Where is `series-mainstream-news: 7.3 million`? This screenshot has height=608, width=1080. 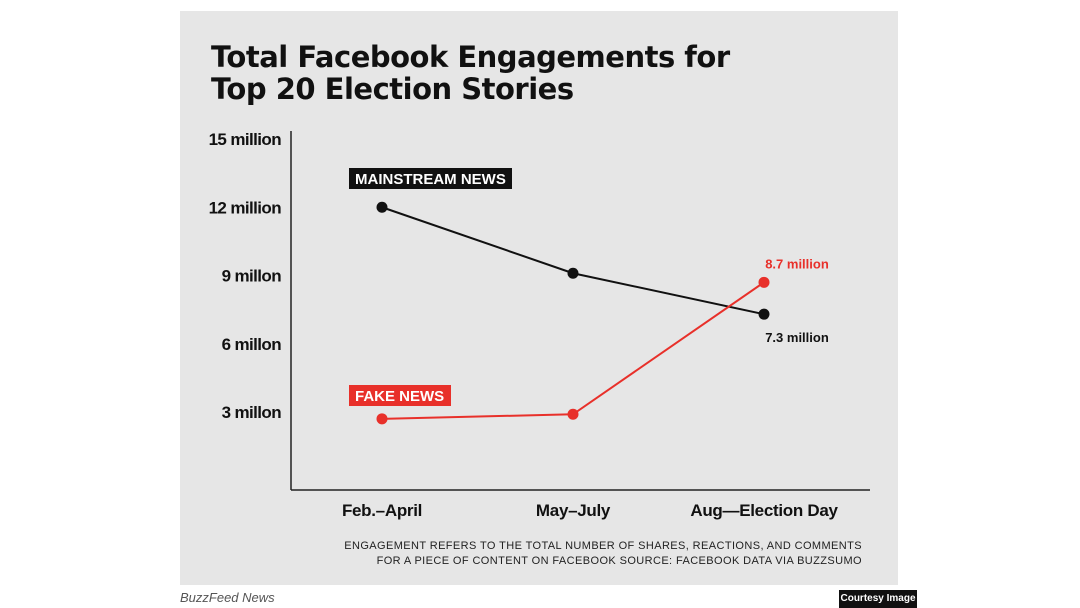 series-mainstream-news: 7.3 million is located at coordinates (602, 273).